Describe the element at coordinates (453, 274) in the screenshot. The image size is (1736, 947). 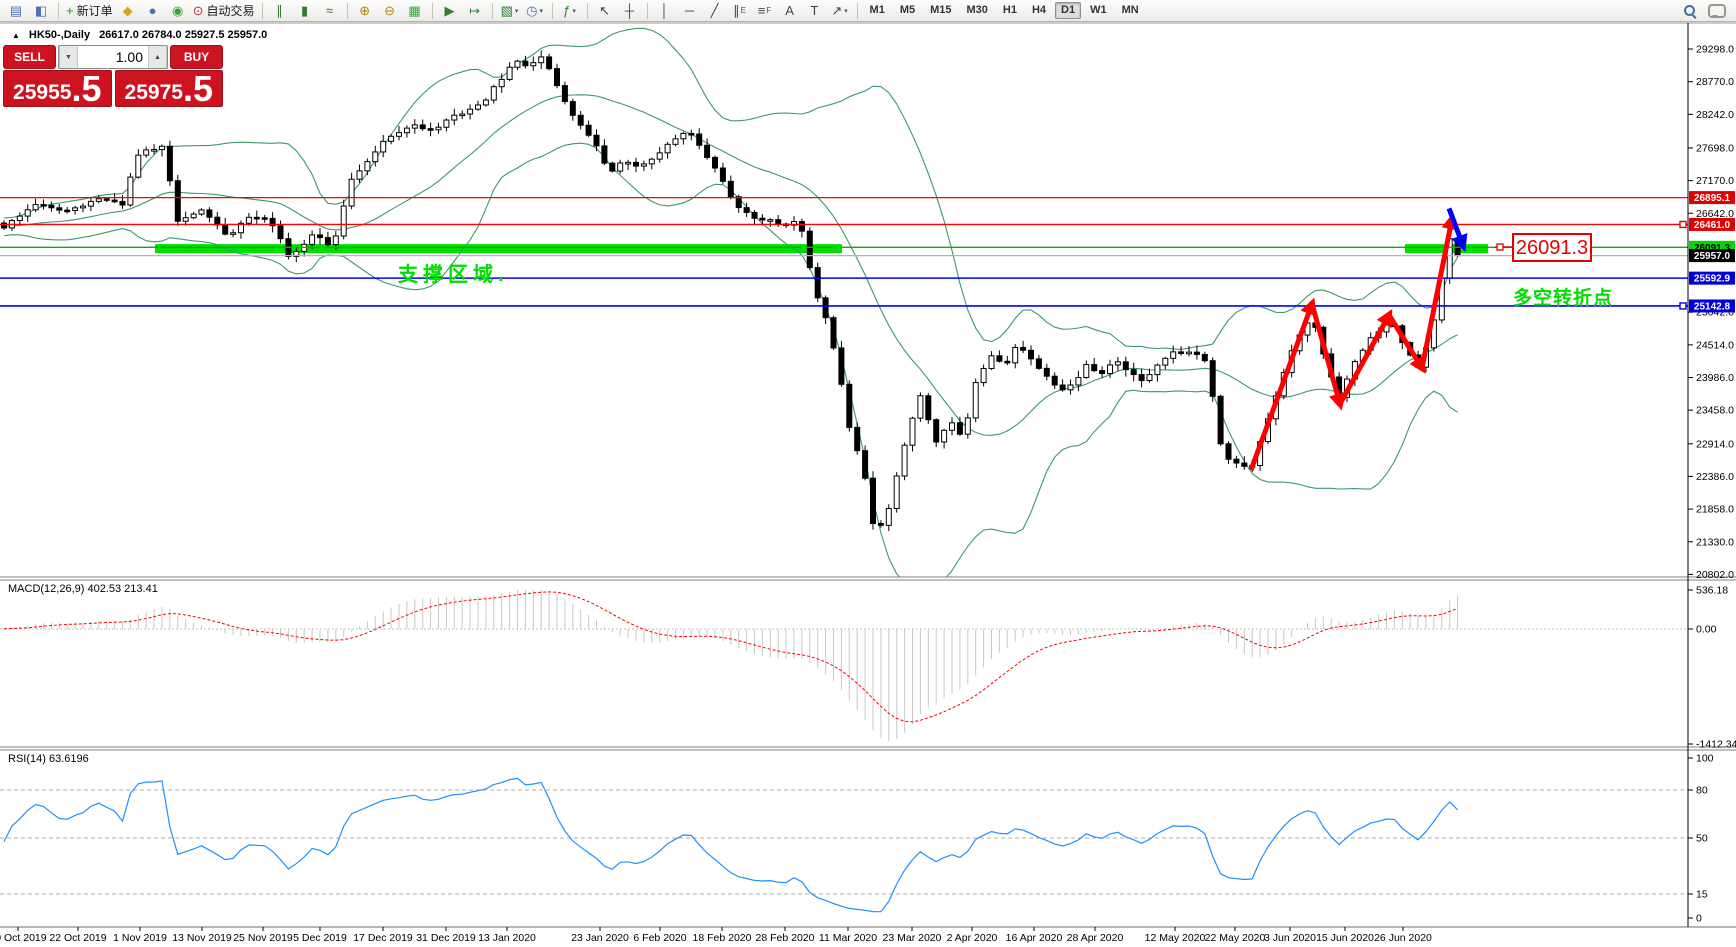
I see `support-zone-text: 支撑区域.` at that location.